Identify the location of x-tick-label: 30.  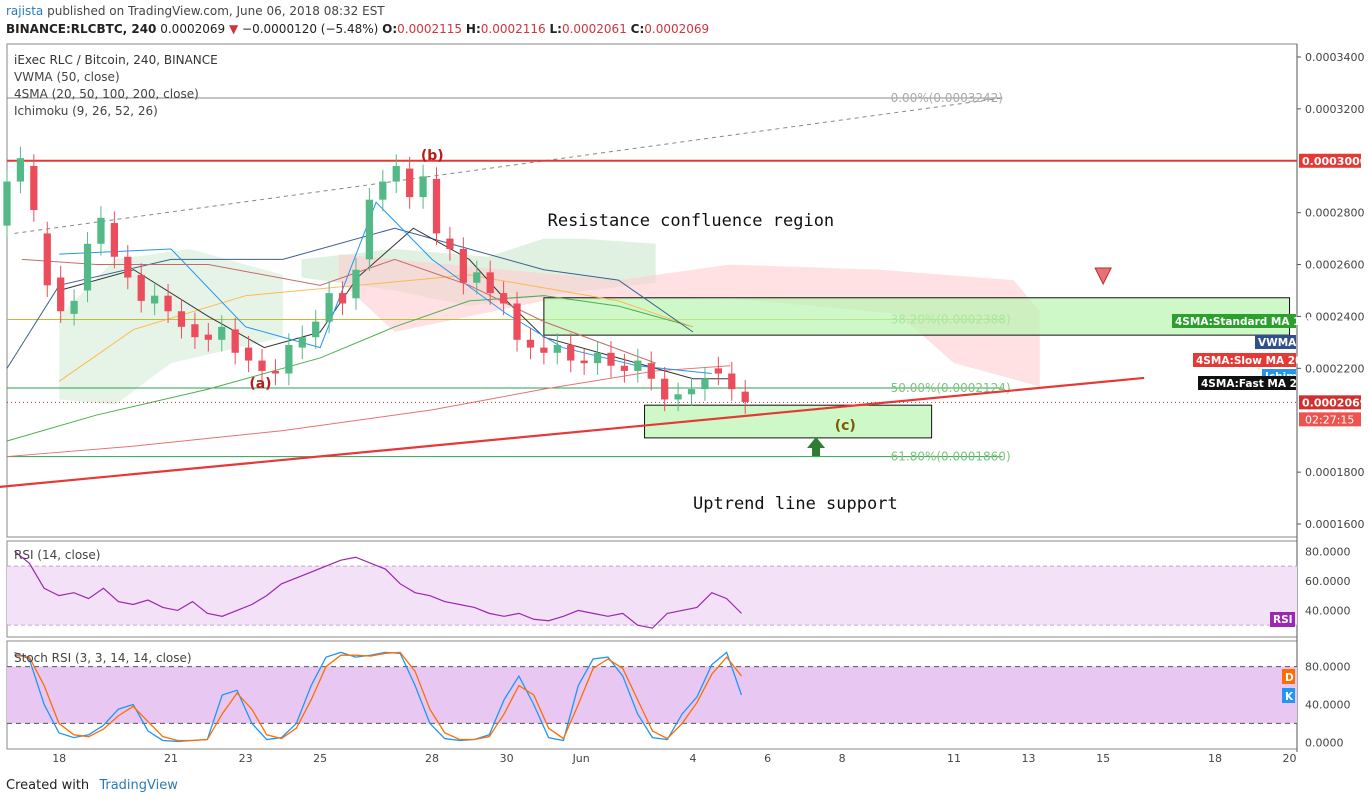
(507, 758).